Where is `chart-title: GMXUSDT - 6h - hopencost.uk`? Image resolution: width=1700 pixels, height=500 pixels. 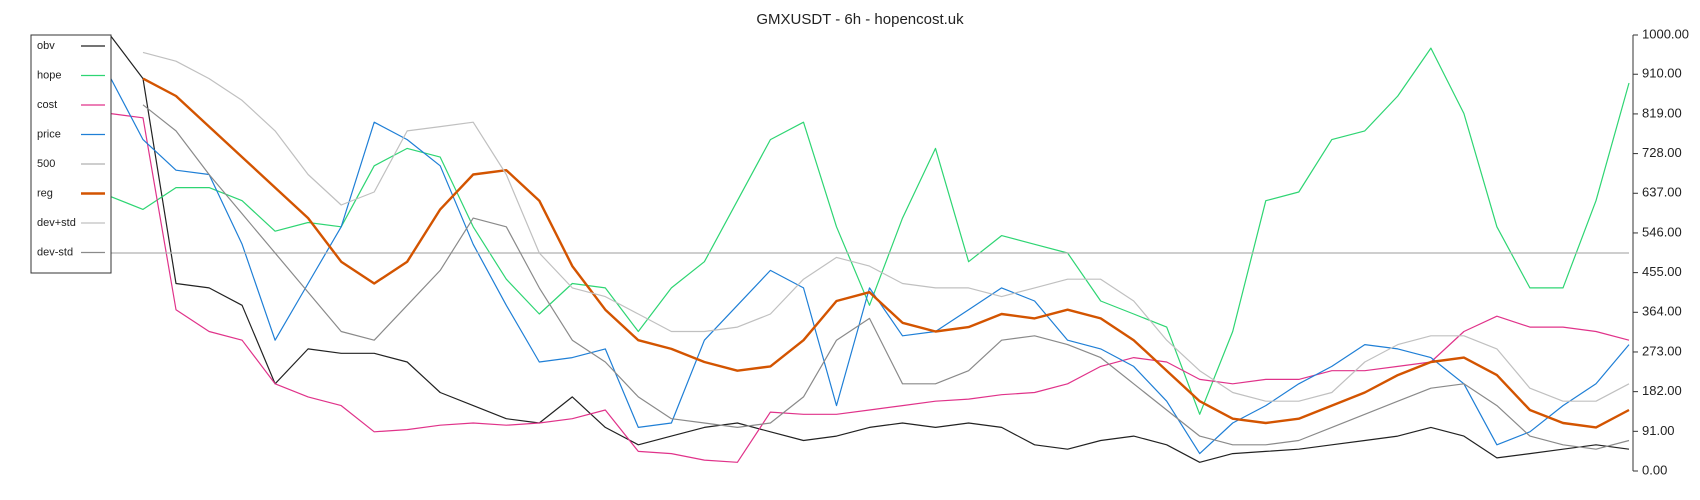 chart-title: GMXUSDT - 6h - hopencost.uk is located at coordinates (860, 19).